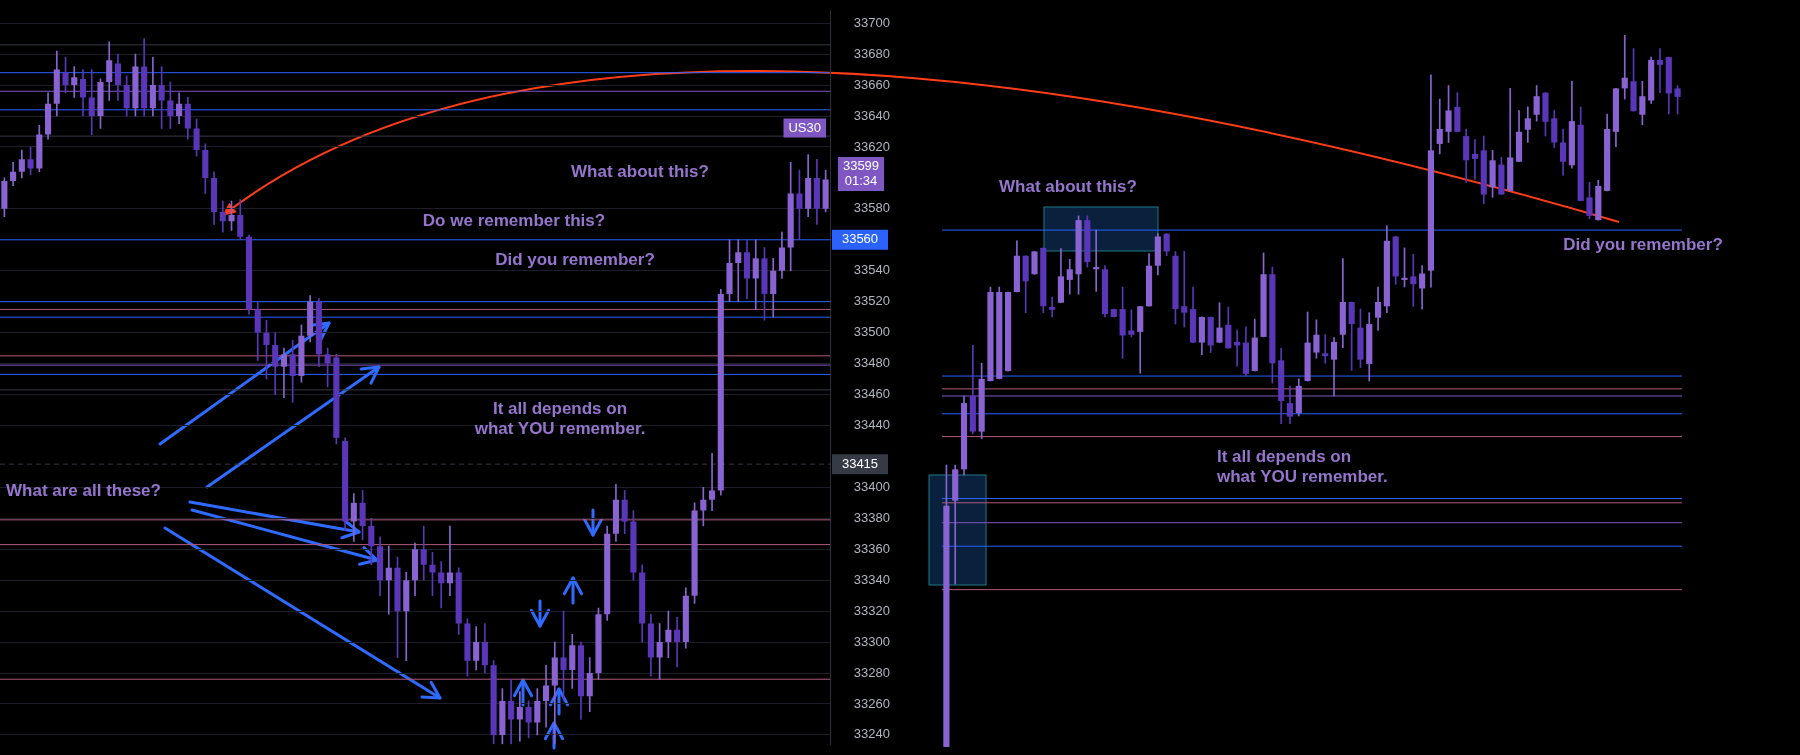 The width and height of the screenshot is (1800, 755). What do you see at coordinates (860, 463) in the screenshot?
I see `ref-line-label: 33415` at bounding box center [860, 463].